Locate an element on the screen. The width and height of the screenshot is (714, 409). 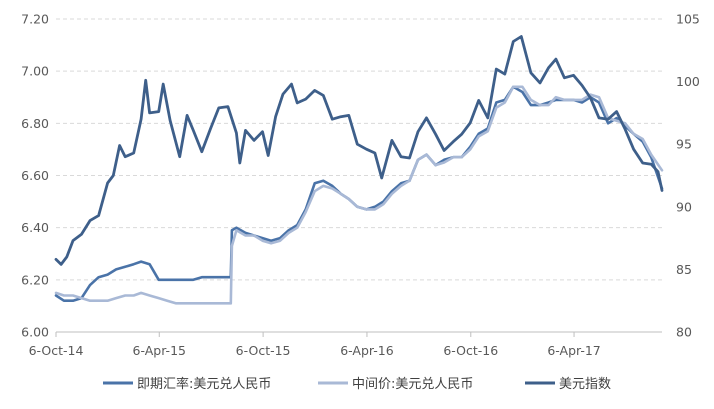
right-tick-label: 95 is located at coordinates (684, 144).